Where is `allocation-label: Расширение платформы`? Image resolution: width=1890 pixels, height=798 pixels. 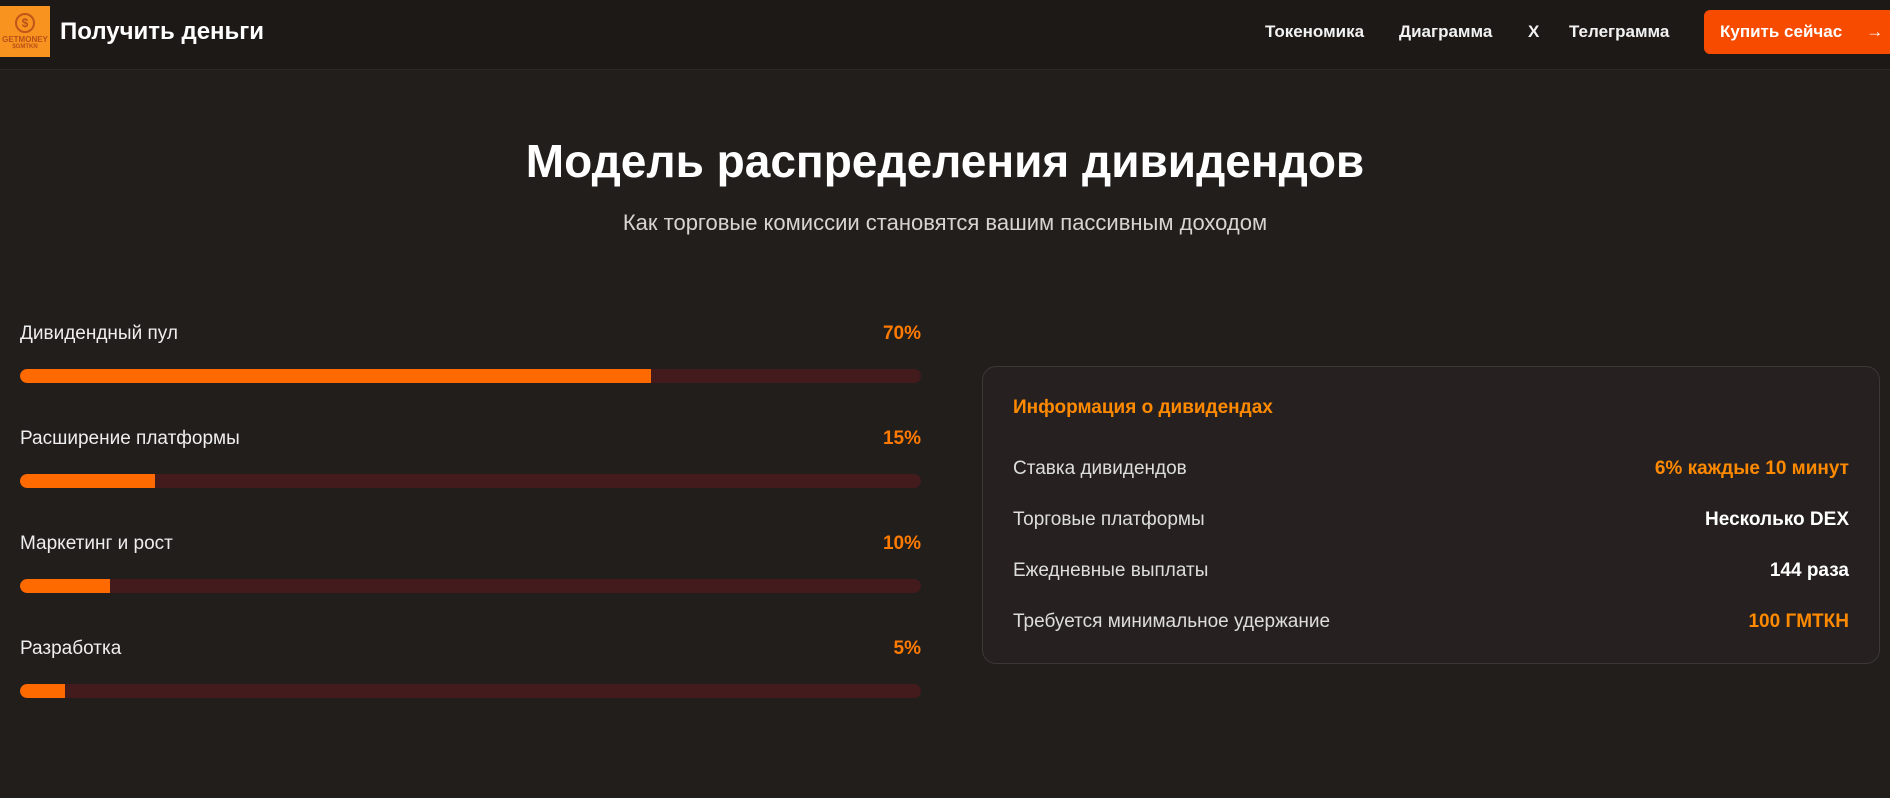
allocation-label: Расширение платформы is located at coordinates (130, 438).